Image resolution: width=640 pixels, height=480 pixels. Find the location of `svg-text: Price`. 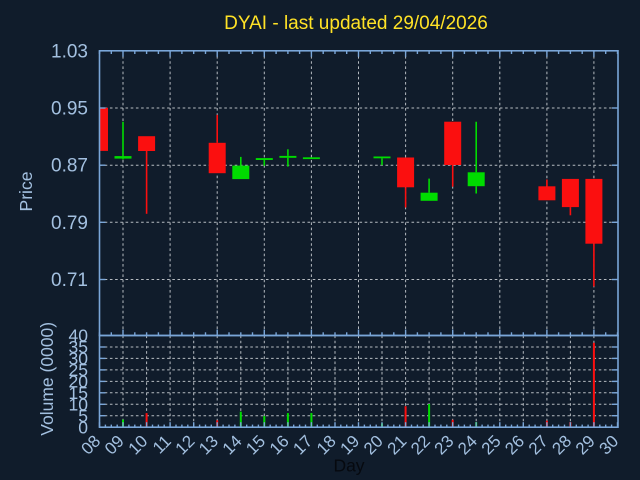

svg-text: Price is located at coordinates (26, 192).